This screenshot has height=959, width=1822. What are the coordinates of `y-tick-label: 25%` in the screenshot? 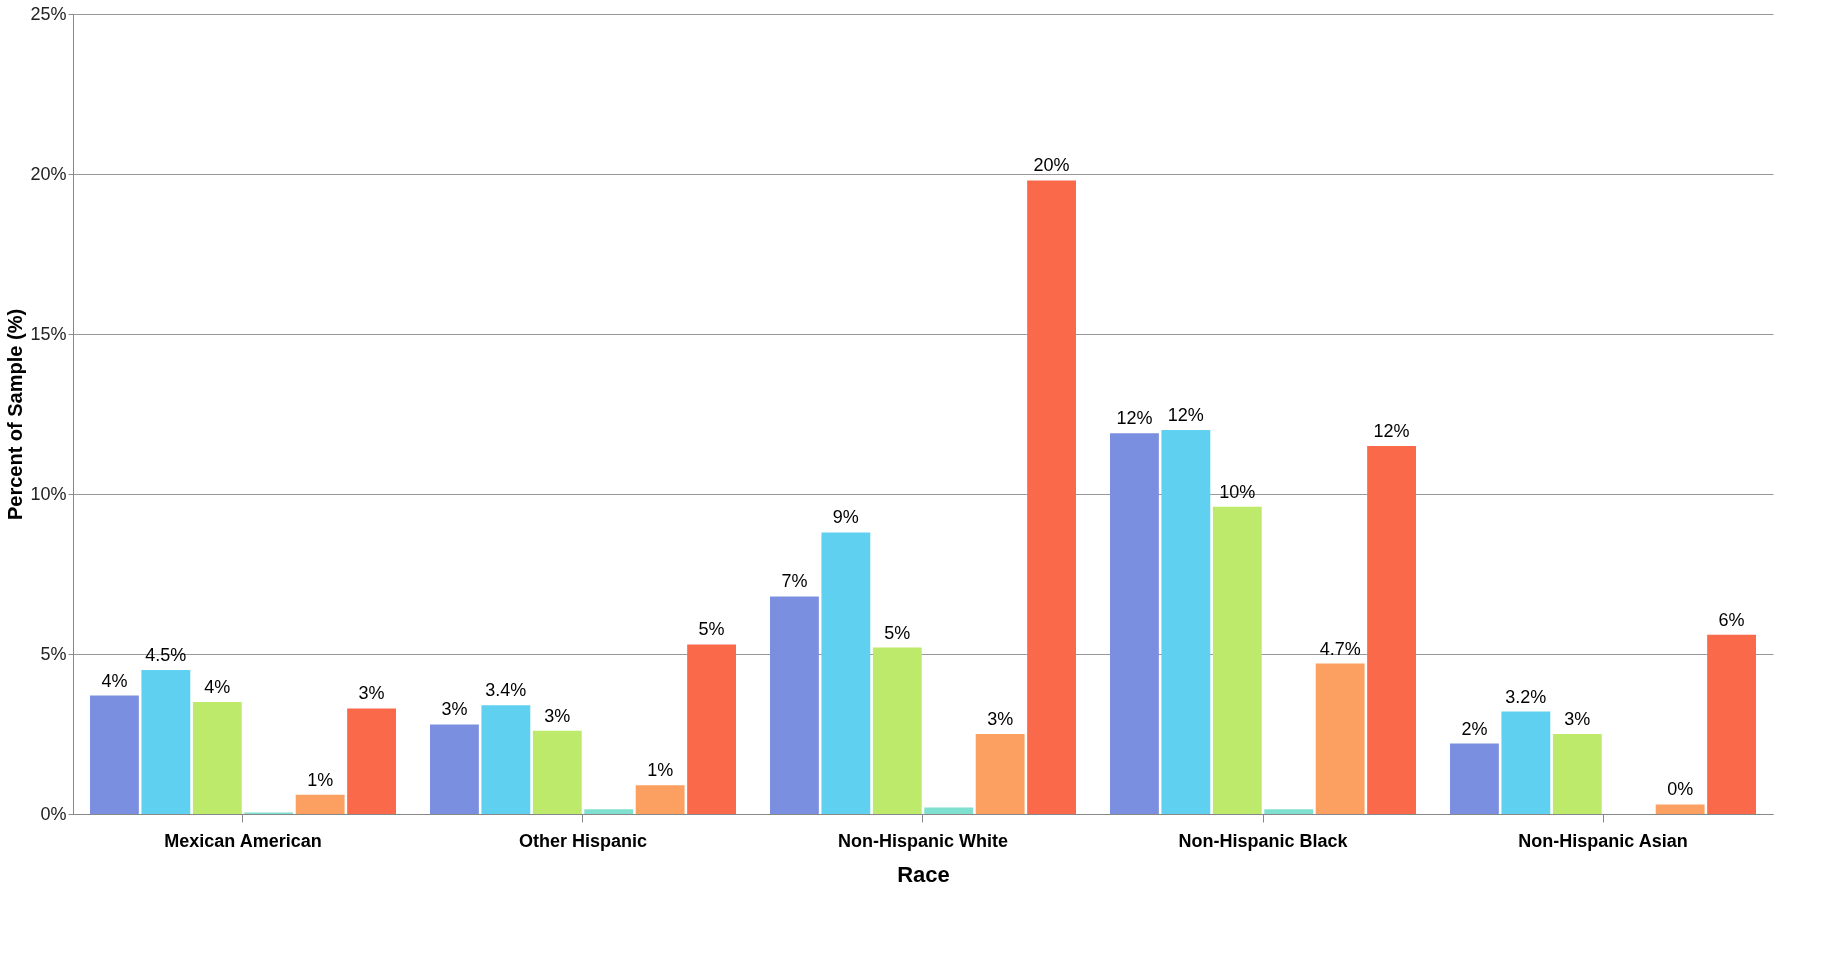 It's located at (48, 13).